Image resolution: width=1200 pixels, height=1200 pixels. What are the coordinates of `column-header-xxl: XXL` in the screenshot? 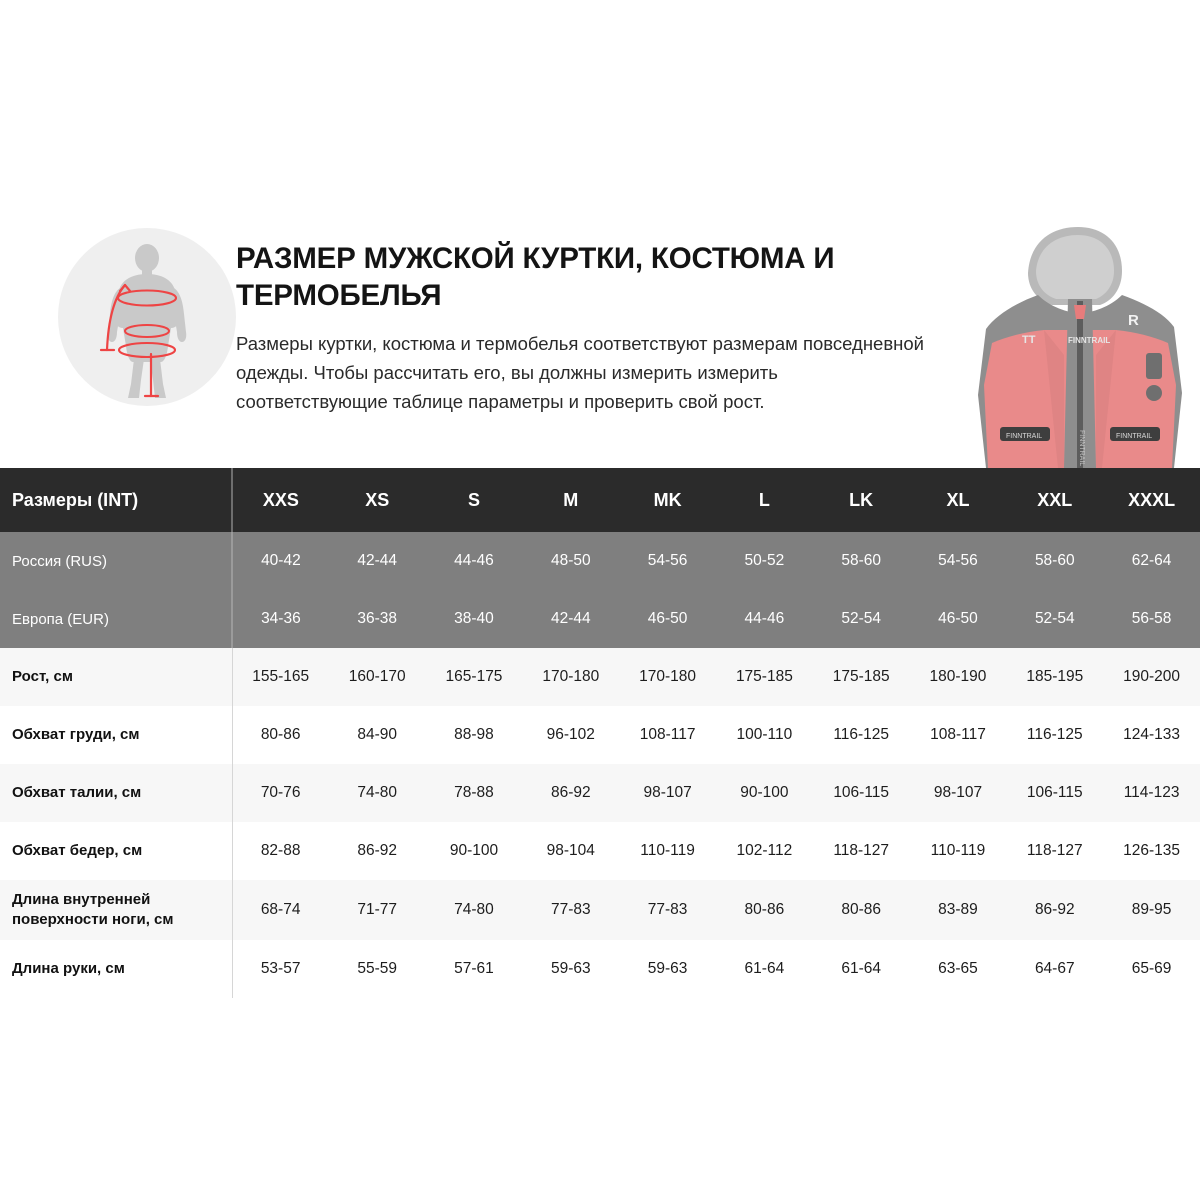 It's located at (1055, 499).